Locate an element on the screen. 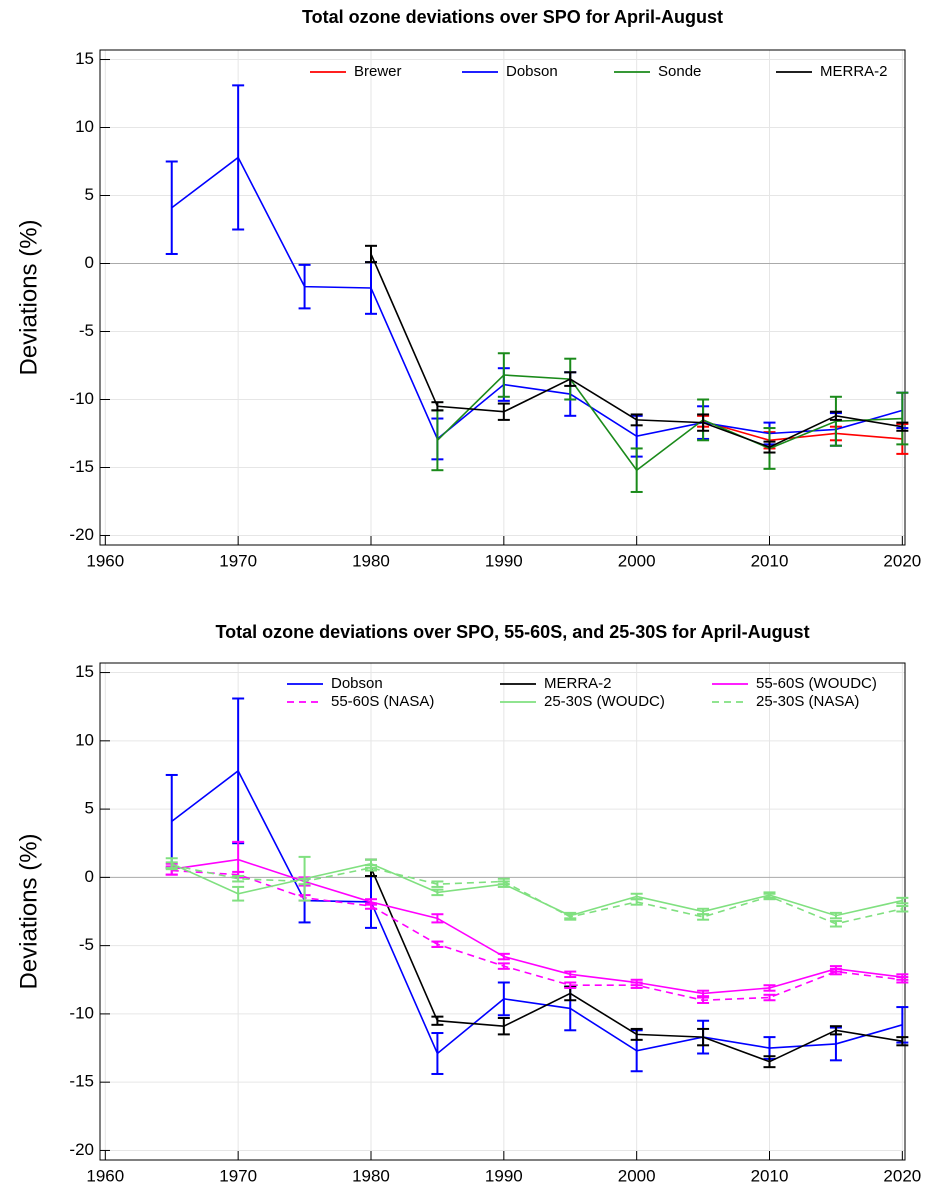 The width and height of the screenshot is (927, 1201). legend-label: 25-30S (NASA) is located at coordinates (807, 701).